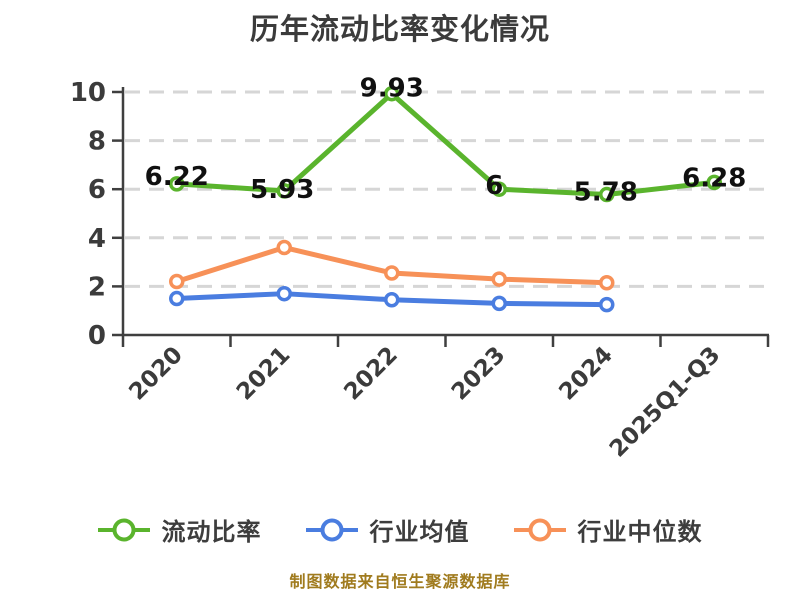 The height and width of the screenshot is (600, 800). What do you see at coordinates (211, 532) in the screenshot?
I see `legend-label-current-ratio: 流动比率` at bounding box center [211, 532].